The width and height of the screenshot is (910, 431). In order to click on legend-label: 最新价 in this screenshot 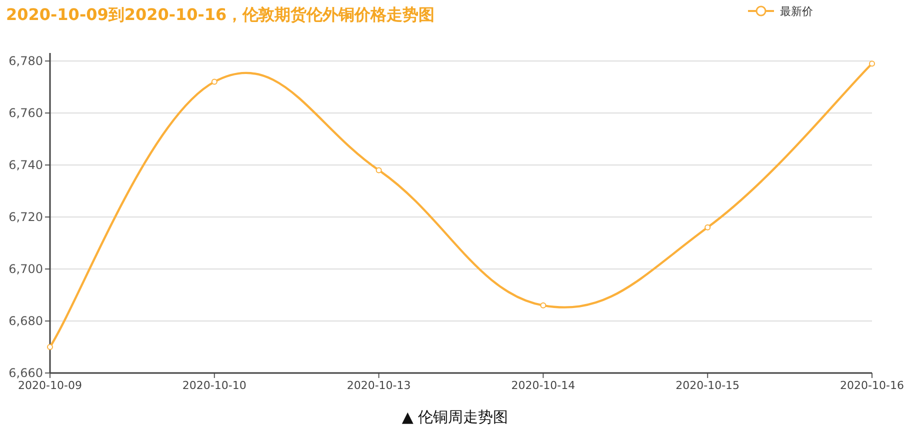, I will do `click(796, 11)`.